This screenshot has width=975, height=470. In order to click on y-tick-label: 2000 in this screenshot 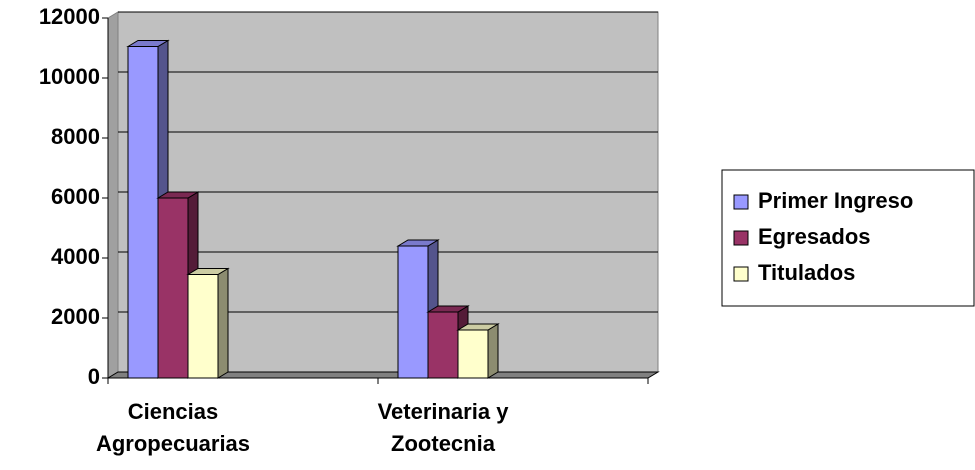, I will do `click(75, 316)`.